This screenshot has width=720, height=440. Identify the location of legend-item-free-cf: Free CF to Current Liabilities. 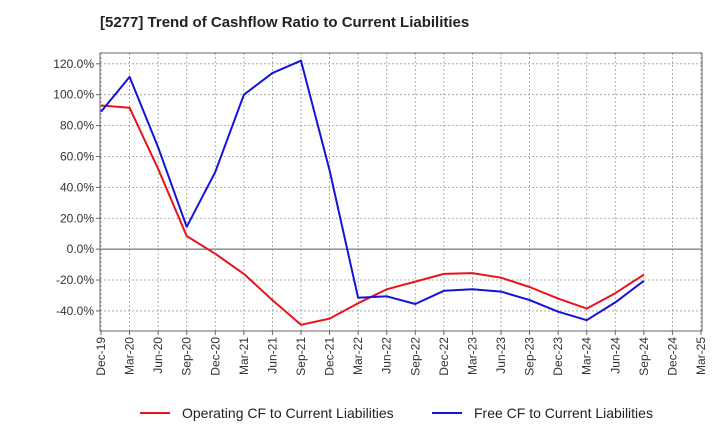
(542, 413).